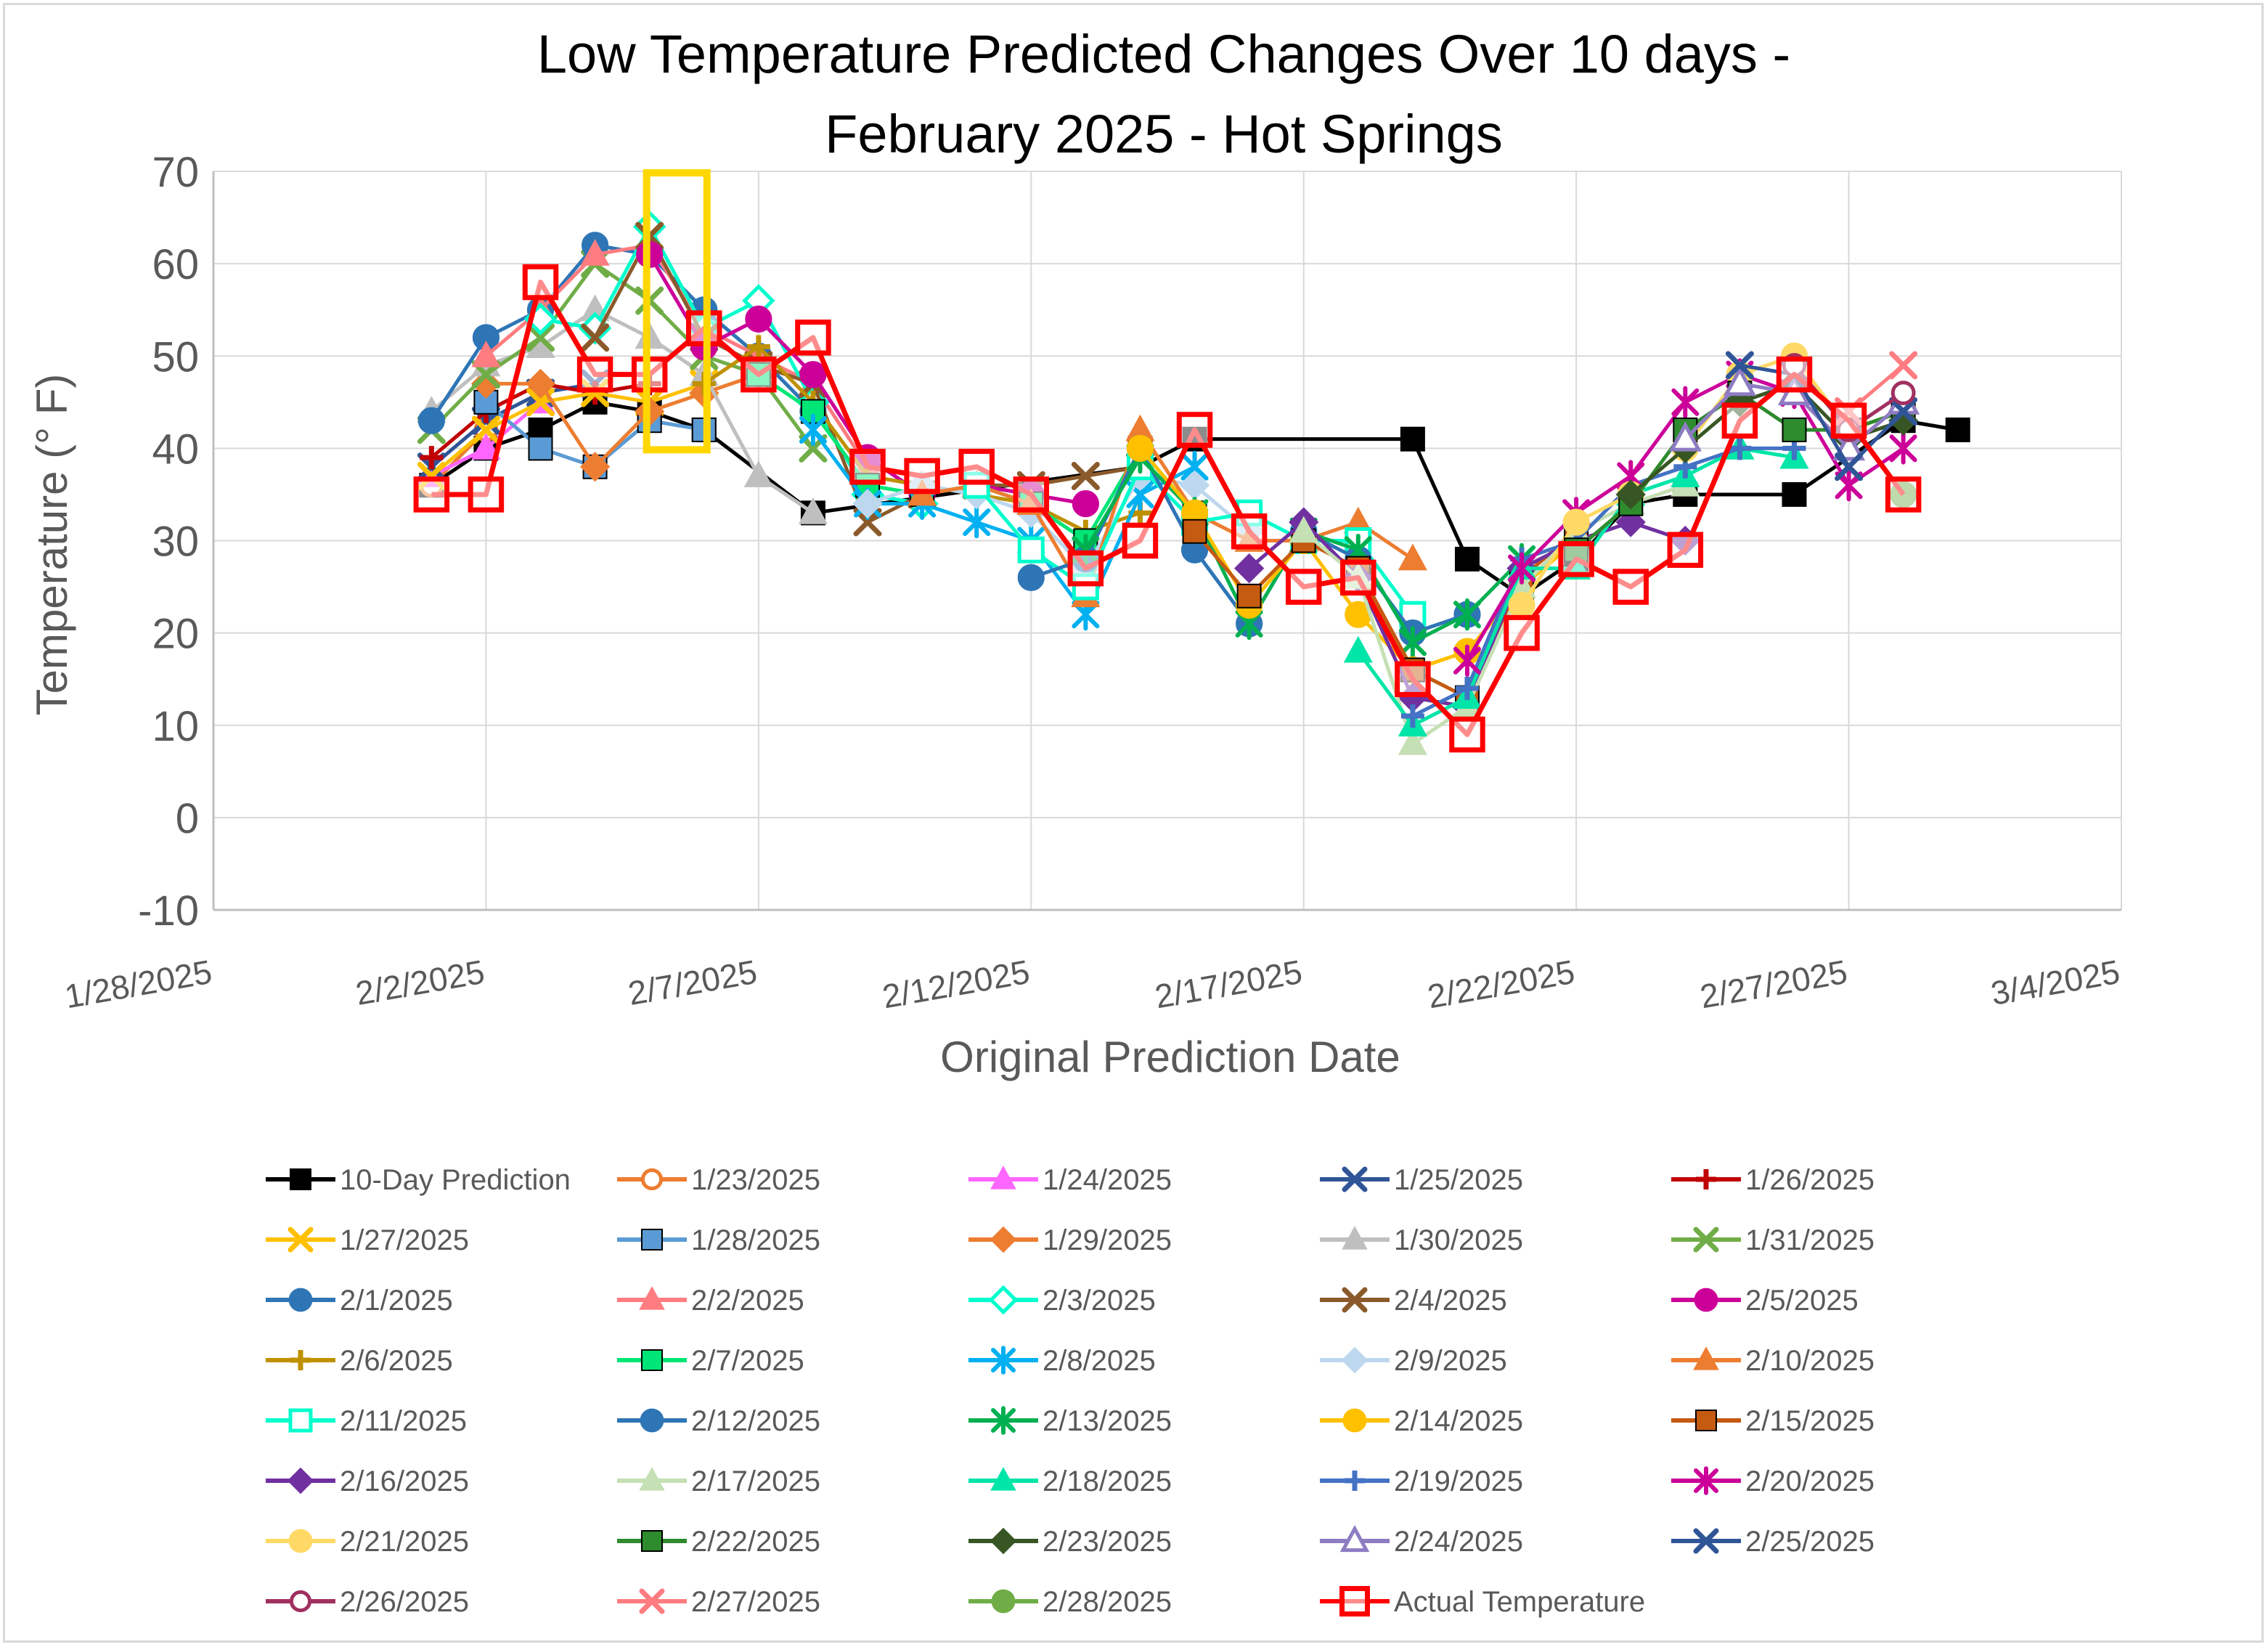  Describe the element at coordinates (755, 1240) in the screenshot. I see `legend-label: 1/28/2025` at that location.